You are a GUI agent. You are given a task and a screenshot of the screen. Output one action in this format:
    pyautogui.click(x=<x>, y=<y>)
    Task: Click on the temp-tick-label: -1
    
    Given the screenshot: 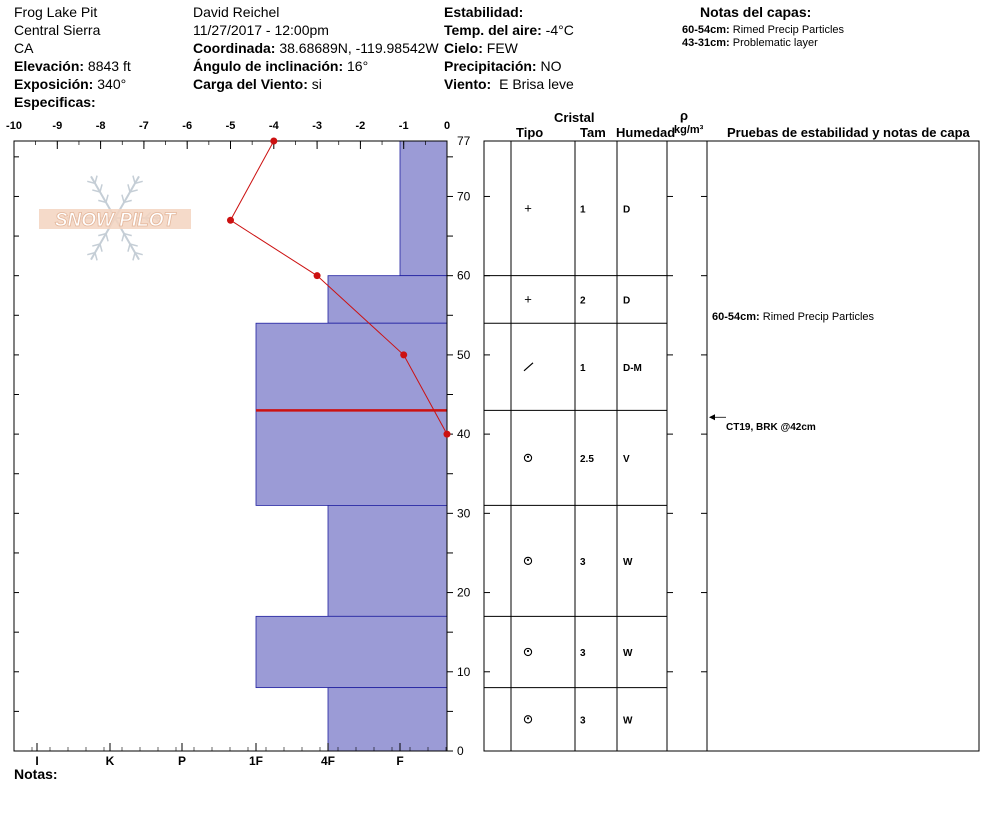 What is the action you would take?
    pyautogui.click(x=404, y=126)
    